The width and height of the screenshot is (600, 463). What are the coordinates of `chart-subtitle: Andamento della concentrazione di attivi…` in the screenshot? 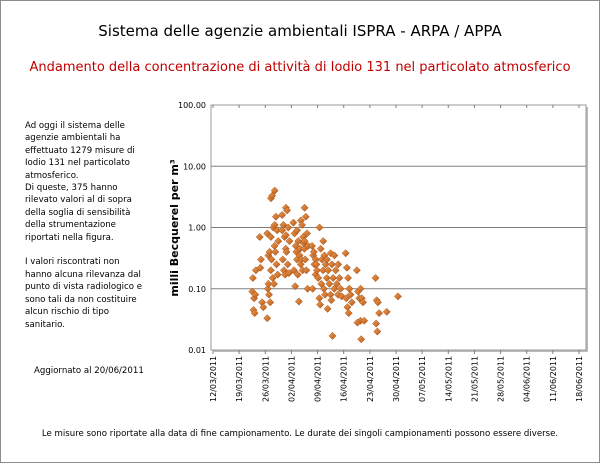 It's located at (300, 67).